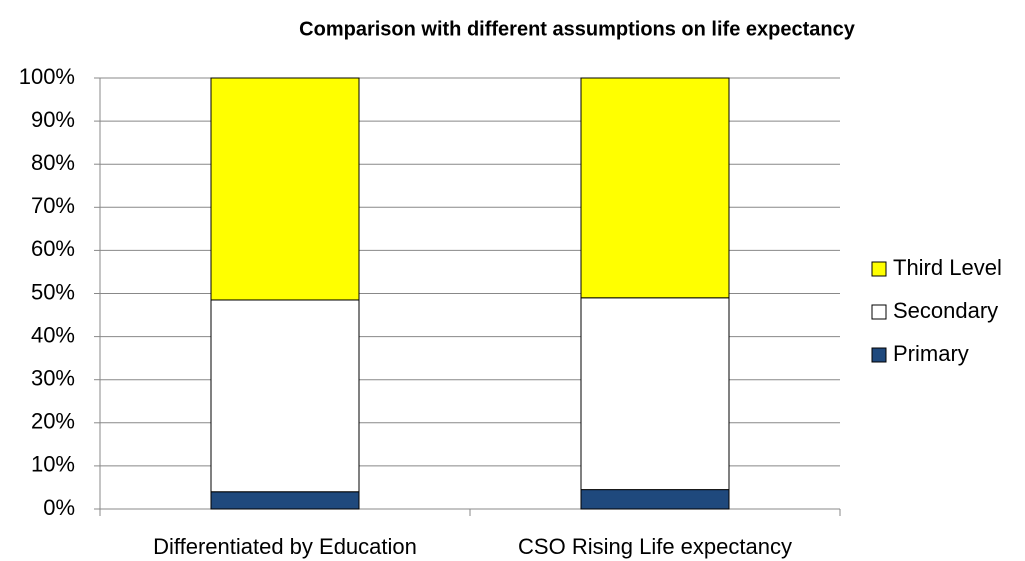 The height and width of the screenshot is (561, 1025). I want to click on y-tick-label: 90%, so click(53, 119).